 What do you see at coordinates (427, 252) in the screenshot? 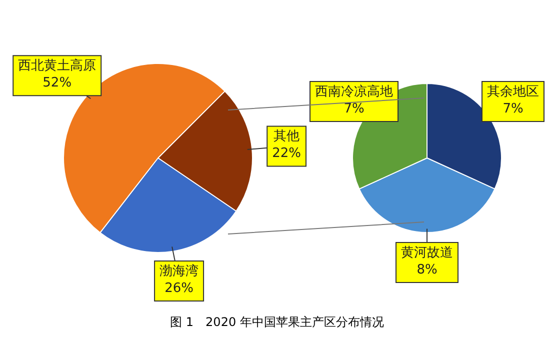
I see `slice-label: 黄河故道` at bounding box center [427, 252].